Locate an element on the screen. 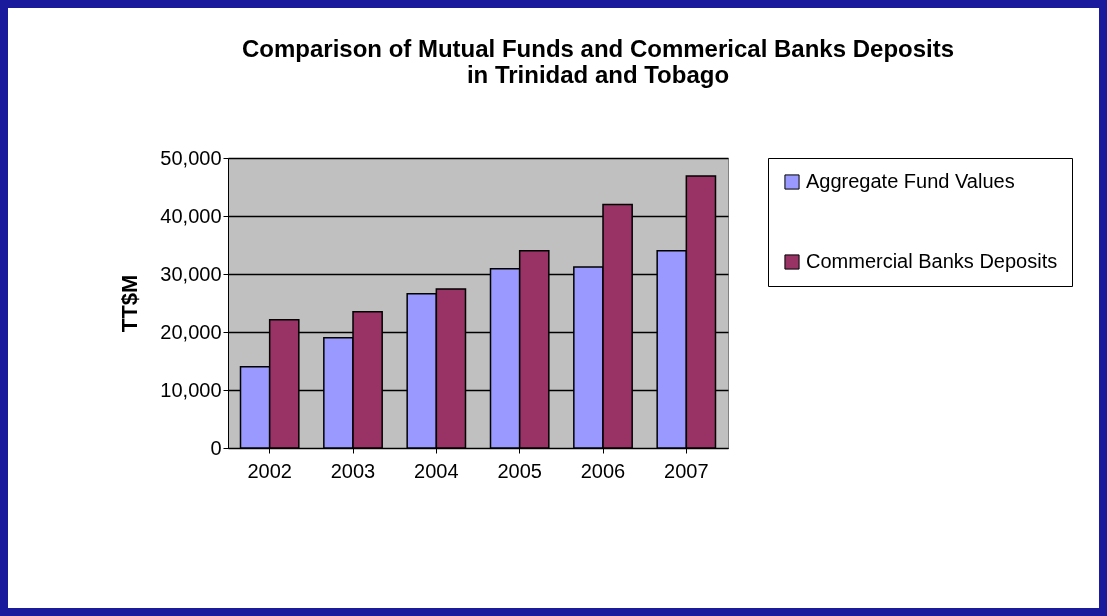  x-tick-label: 2004 is located at coordinates (436, 470).